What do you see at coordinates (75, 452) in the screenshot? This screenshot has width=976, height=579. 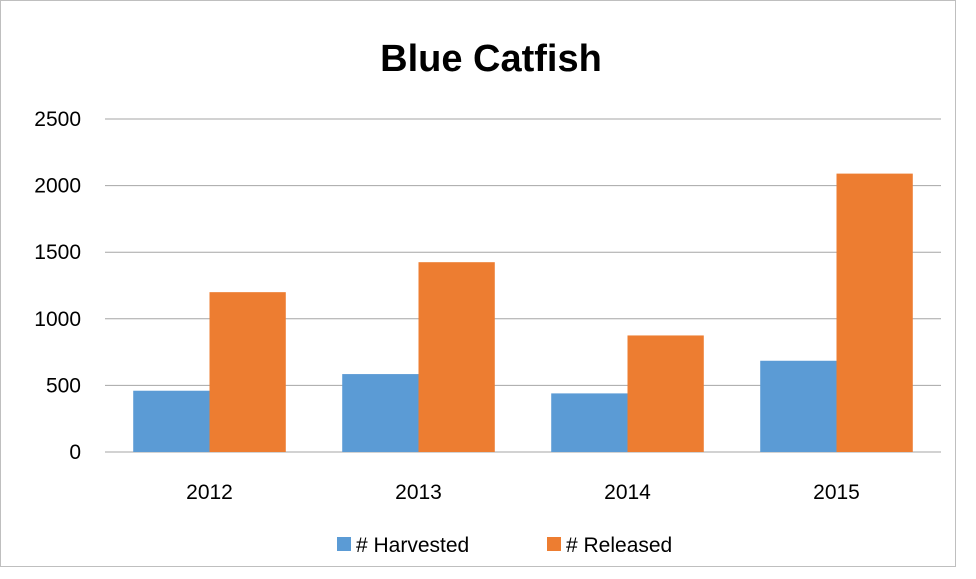 I see `y-tick-label: 0` at bounding box center [75, 452].